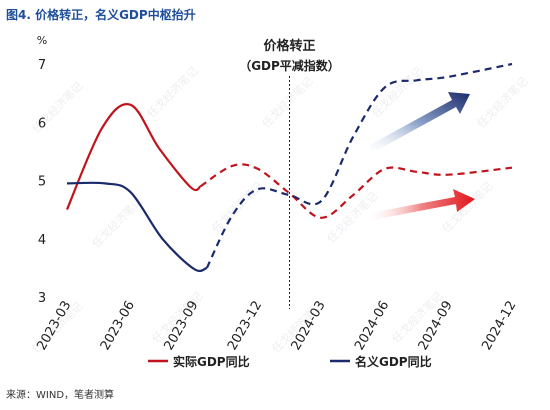 The image size is (550, 410). Describe the element at coordinates (356, 191) in the screenshot. I see `series-real-forecast-line` at that location.